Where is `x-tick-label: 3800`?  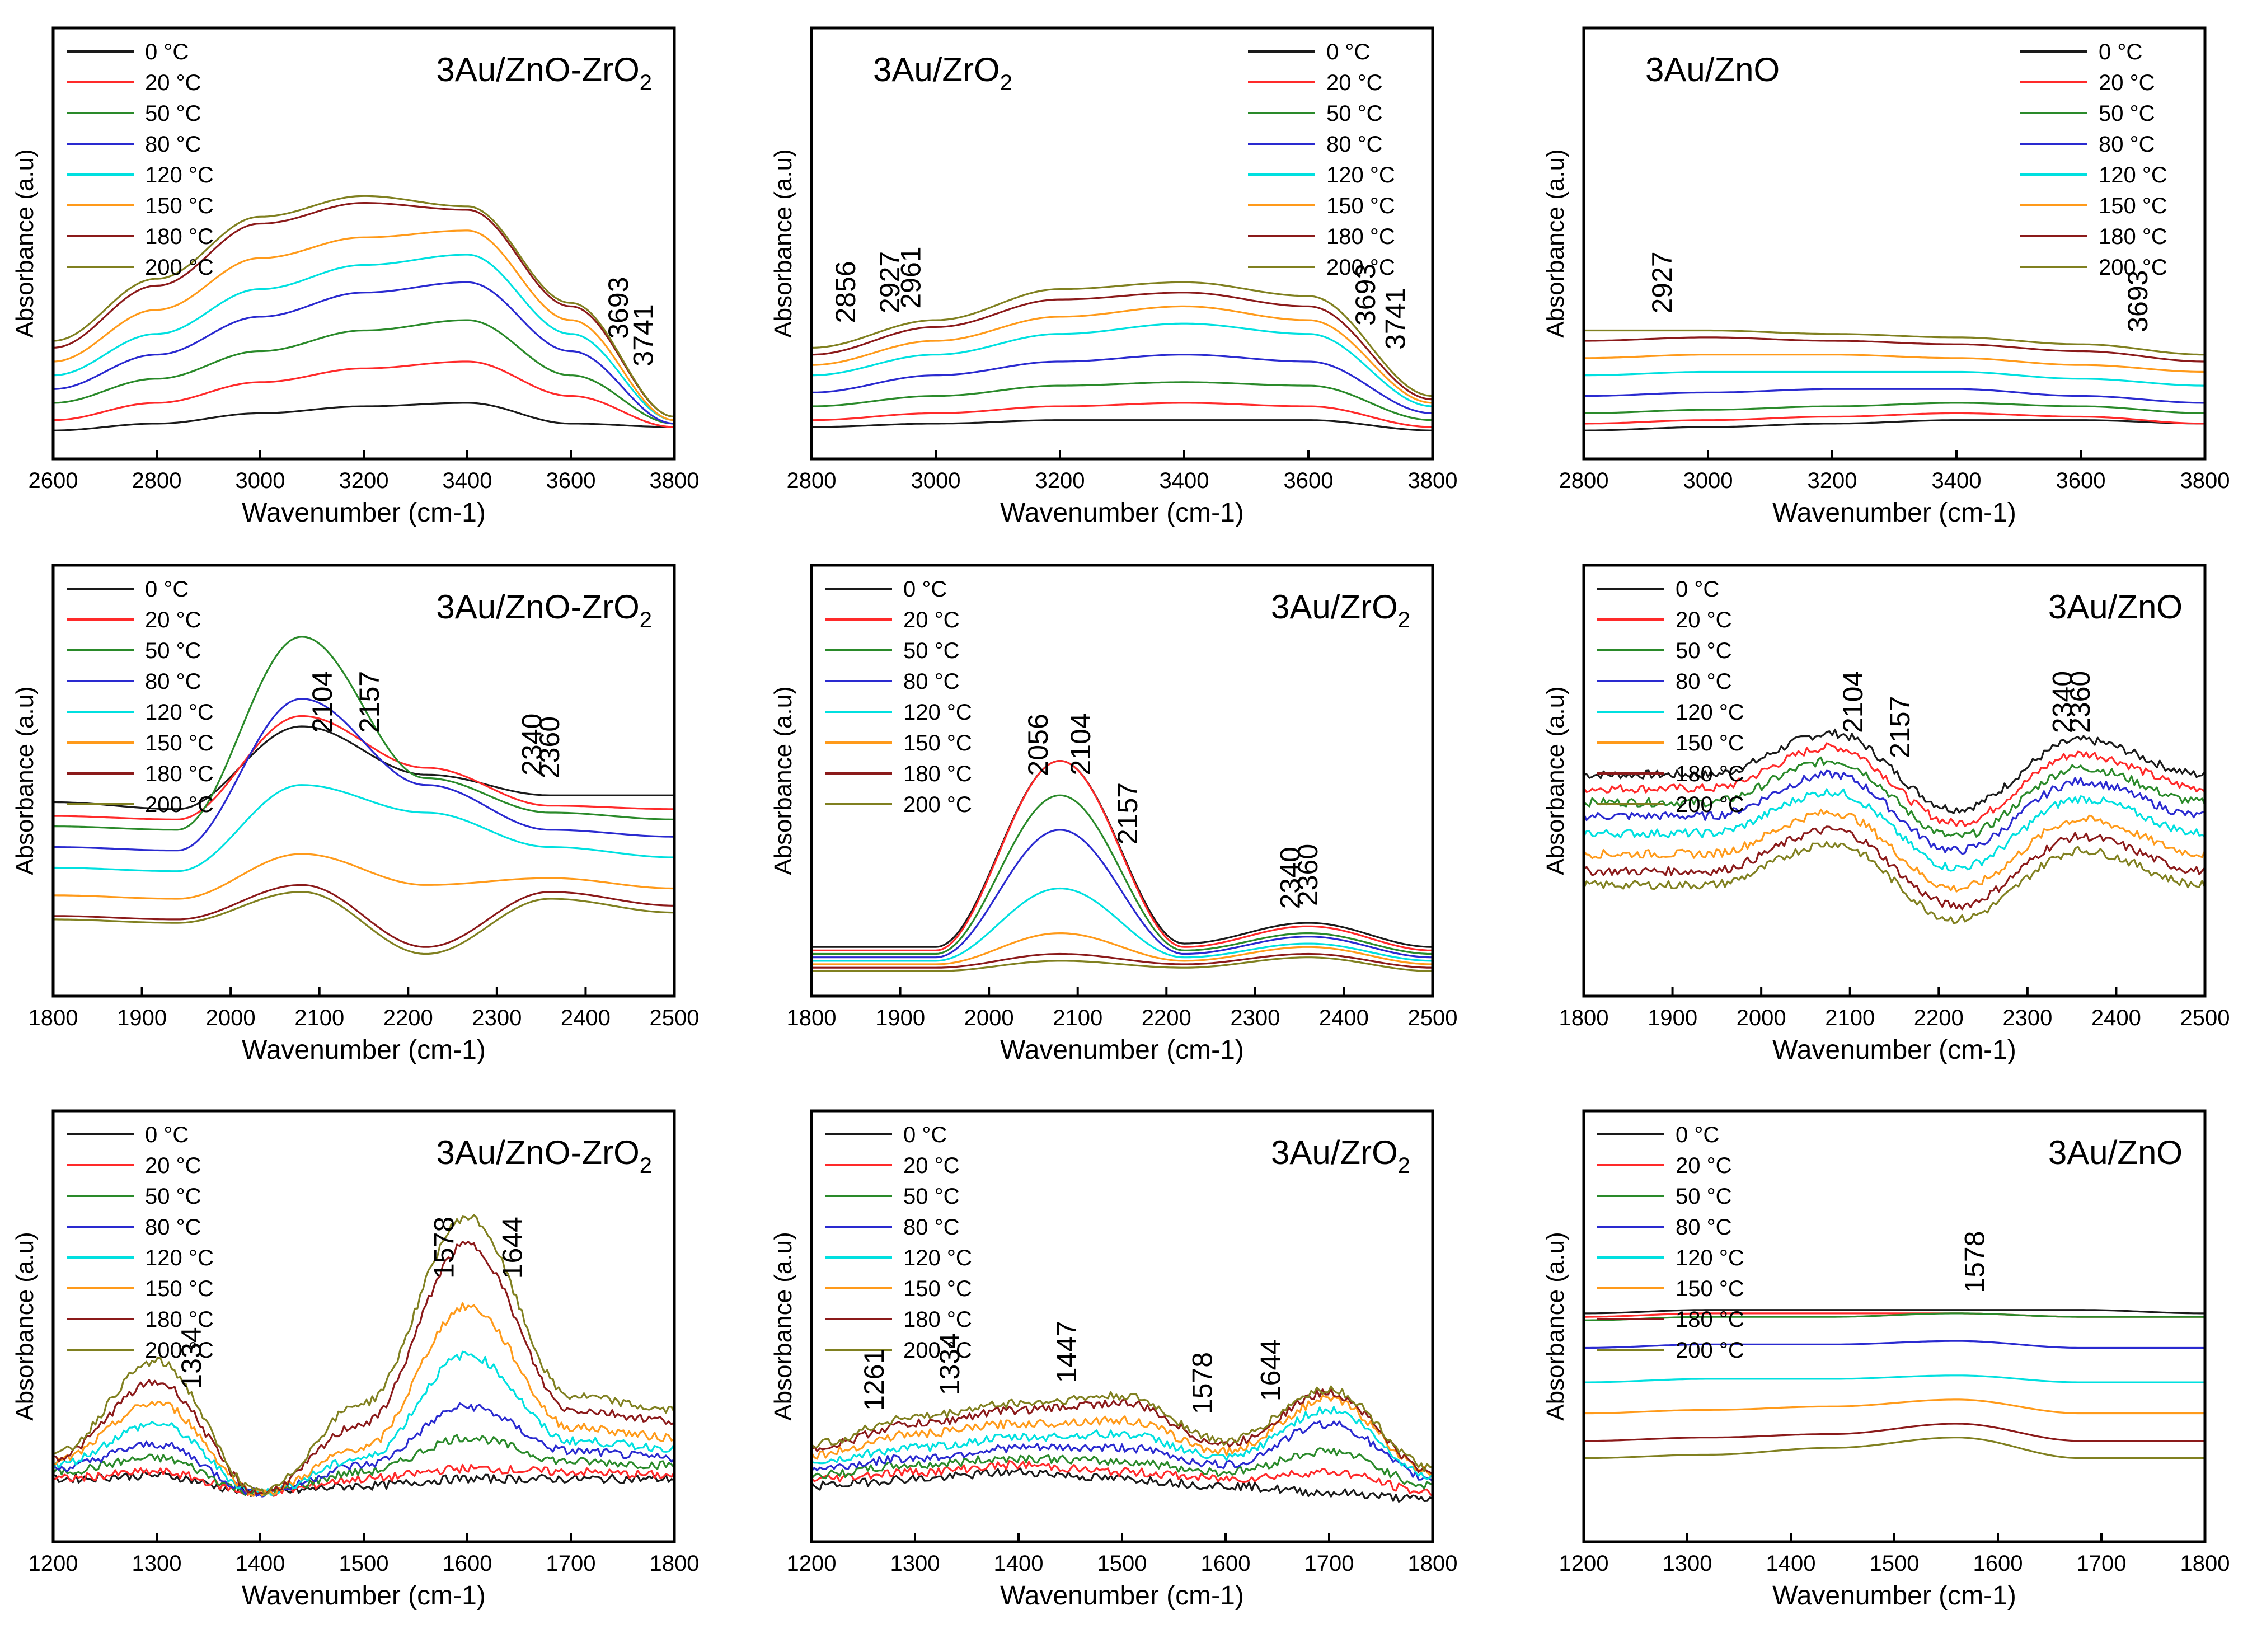 x-tick-label: 3800 is located at coordinates (1433, 480).